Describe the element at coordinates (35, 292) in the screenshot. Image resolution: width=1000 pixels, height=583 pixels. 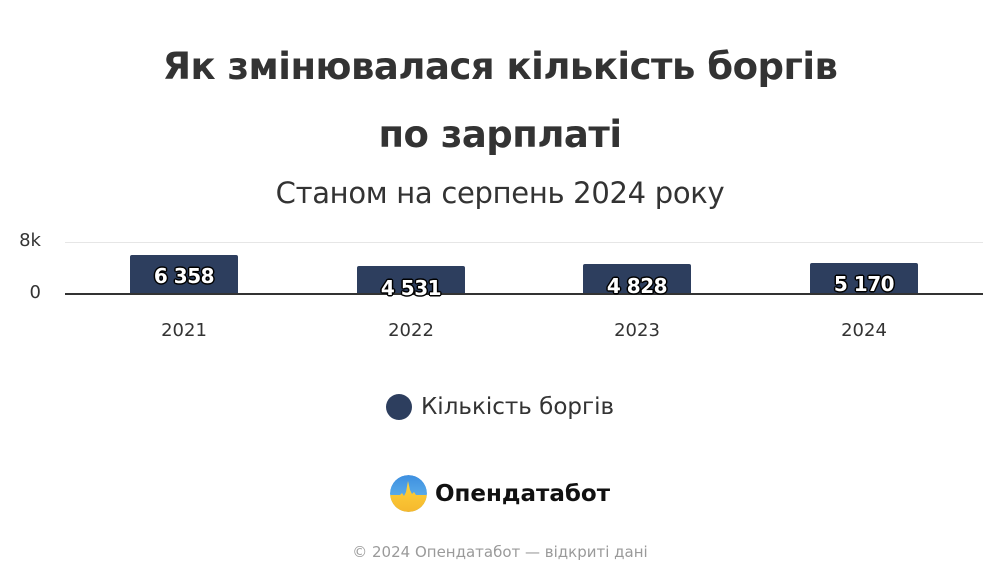
I see `y-tick-0: 0` at that location.